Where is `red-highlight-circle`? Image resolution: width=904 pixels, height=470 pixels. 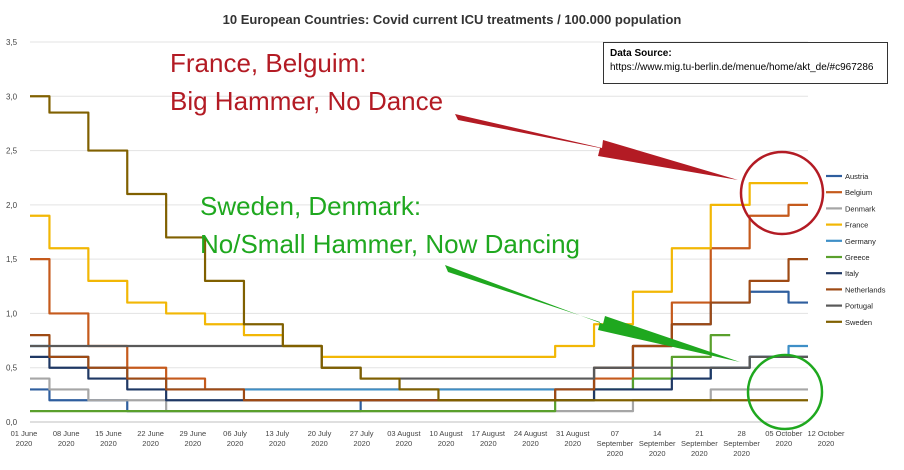 red-highlight-circle is located at coordinates (782, 193).